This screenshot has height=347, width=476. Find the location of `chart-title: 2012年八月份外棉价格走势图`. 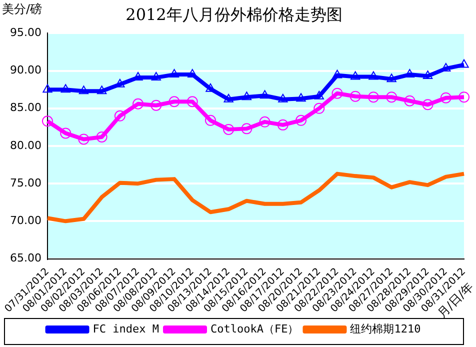

chart-title: 2012年八月份外棉价格走势图 is located at coordinates (234, 14).